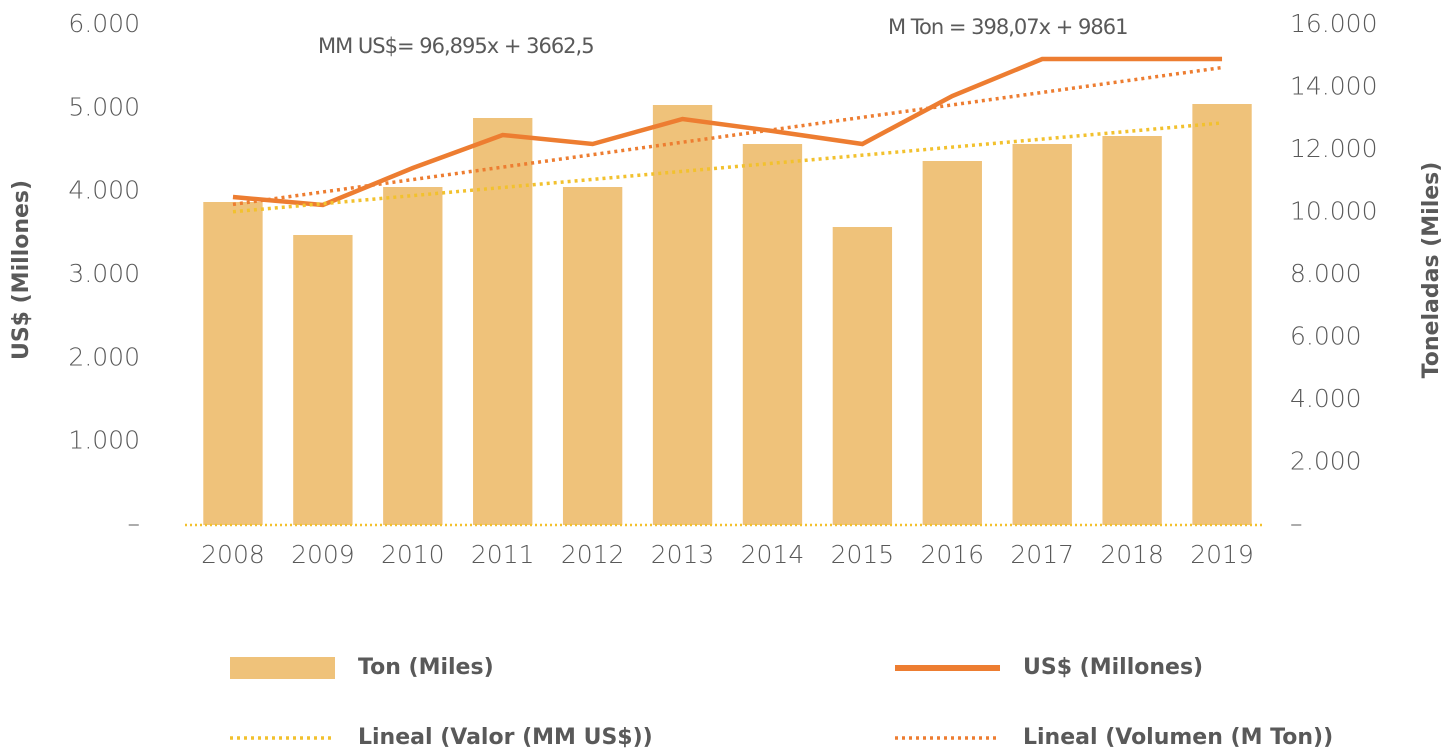  I want to click on legend-label: Lineal (Valor (MM US$)), so click(505, 737).